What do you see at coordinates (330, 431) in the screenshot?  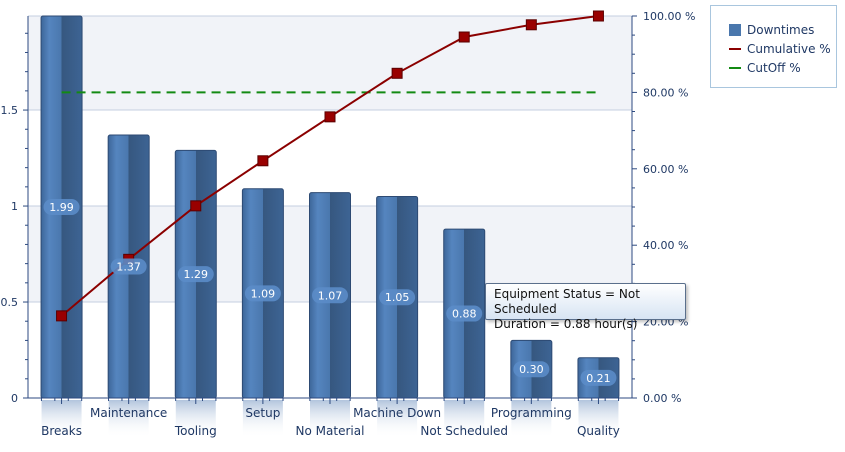 I see `x-tick-label: No Material` at bounding box center [330, 431].